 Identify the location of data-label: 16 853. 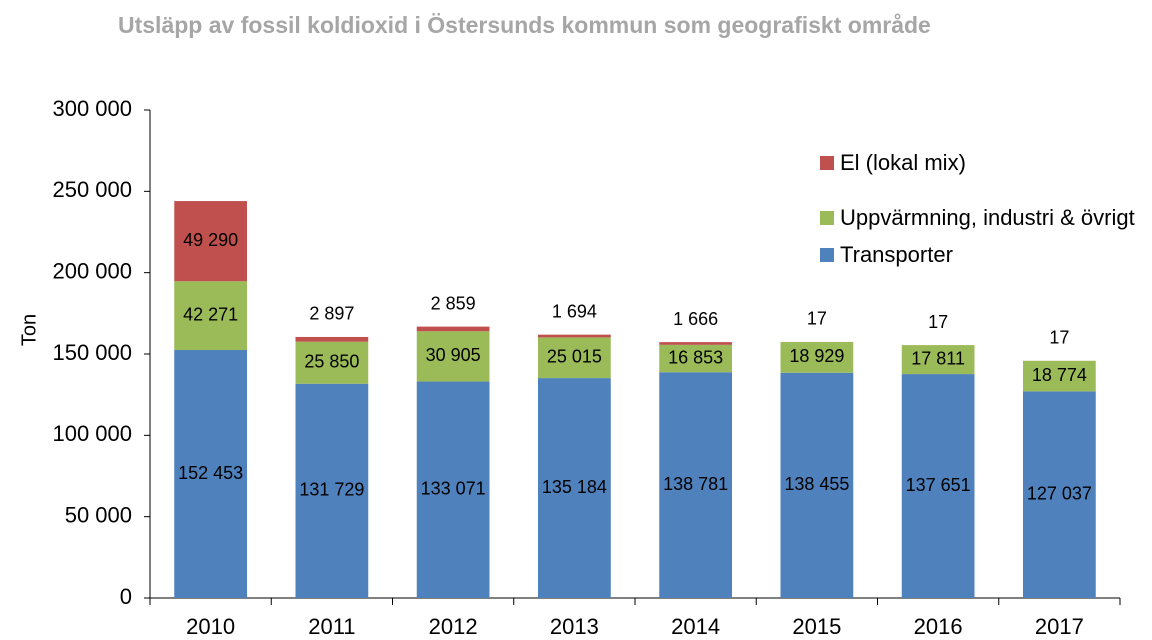
(695, 357).